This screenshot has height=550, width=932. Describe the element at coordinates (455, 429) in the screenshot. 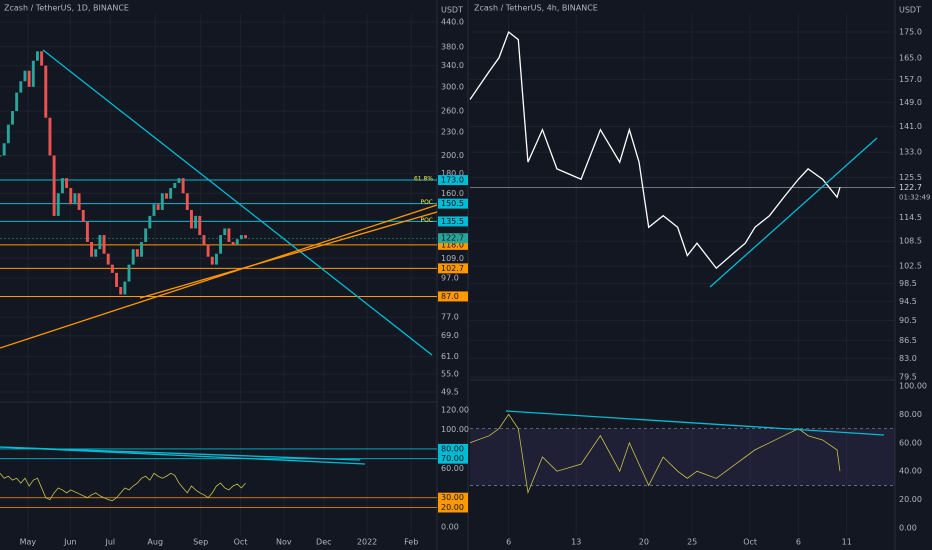

I see `rsi-tick-label: 100.00` at that location.